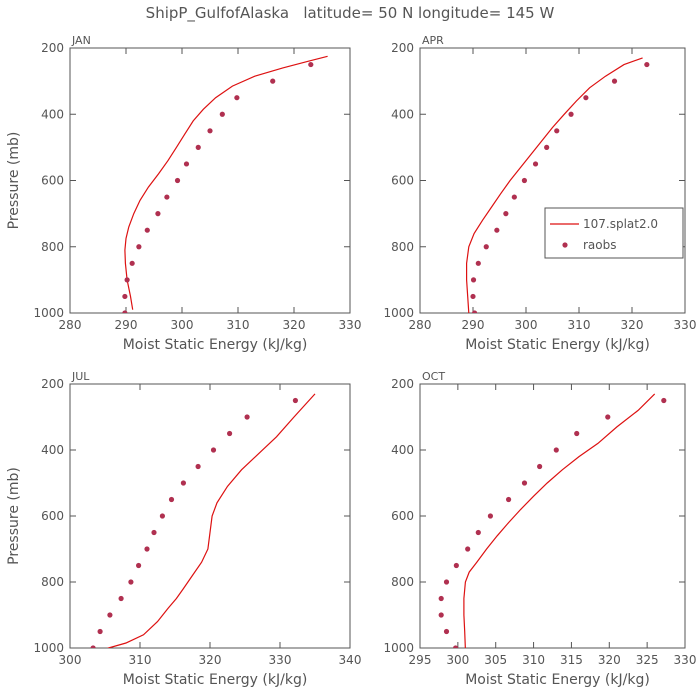  I want to click on panel-label: JUL, so click(80, 376).